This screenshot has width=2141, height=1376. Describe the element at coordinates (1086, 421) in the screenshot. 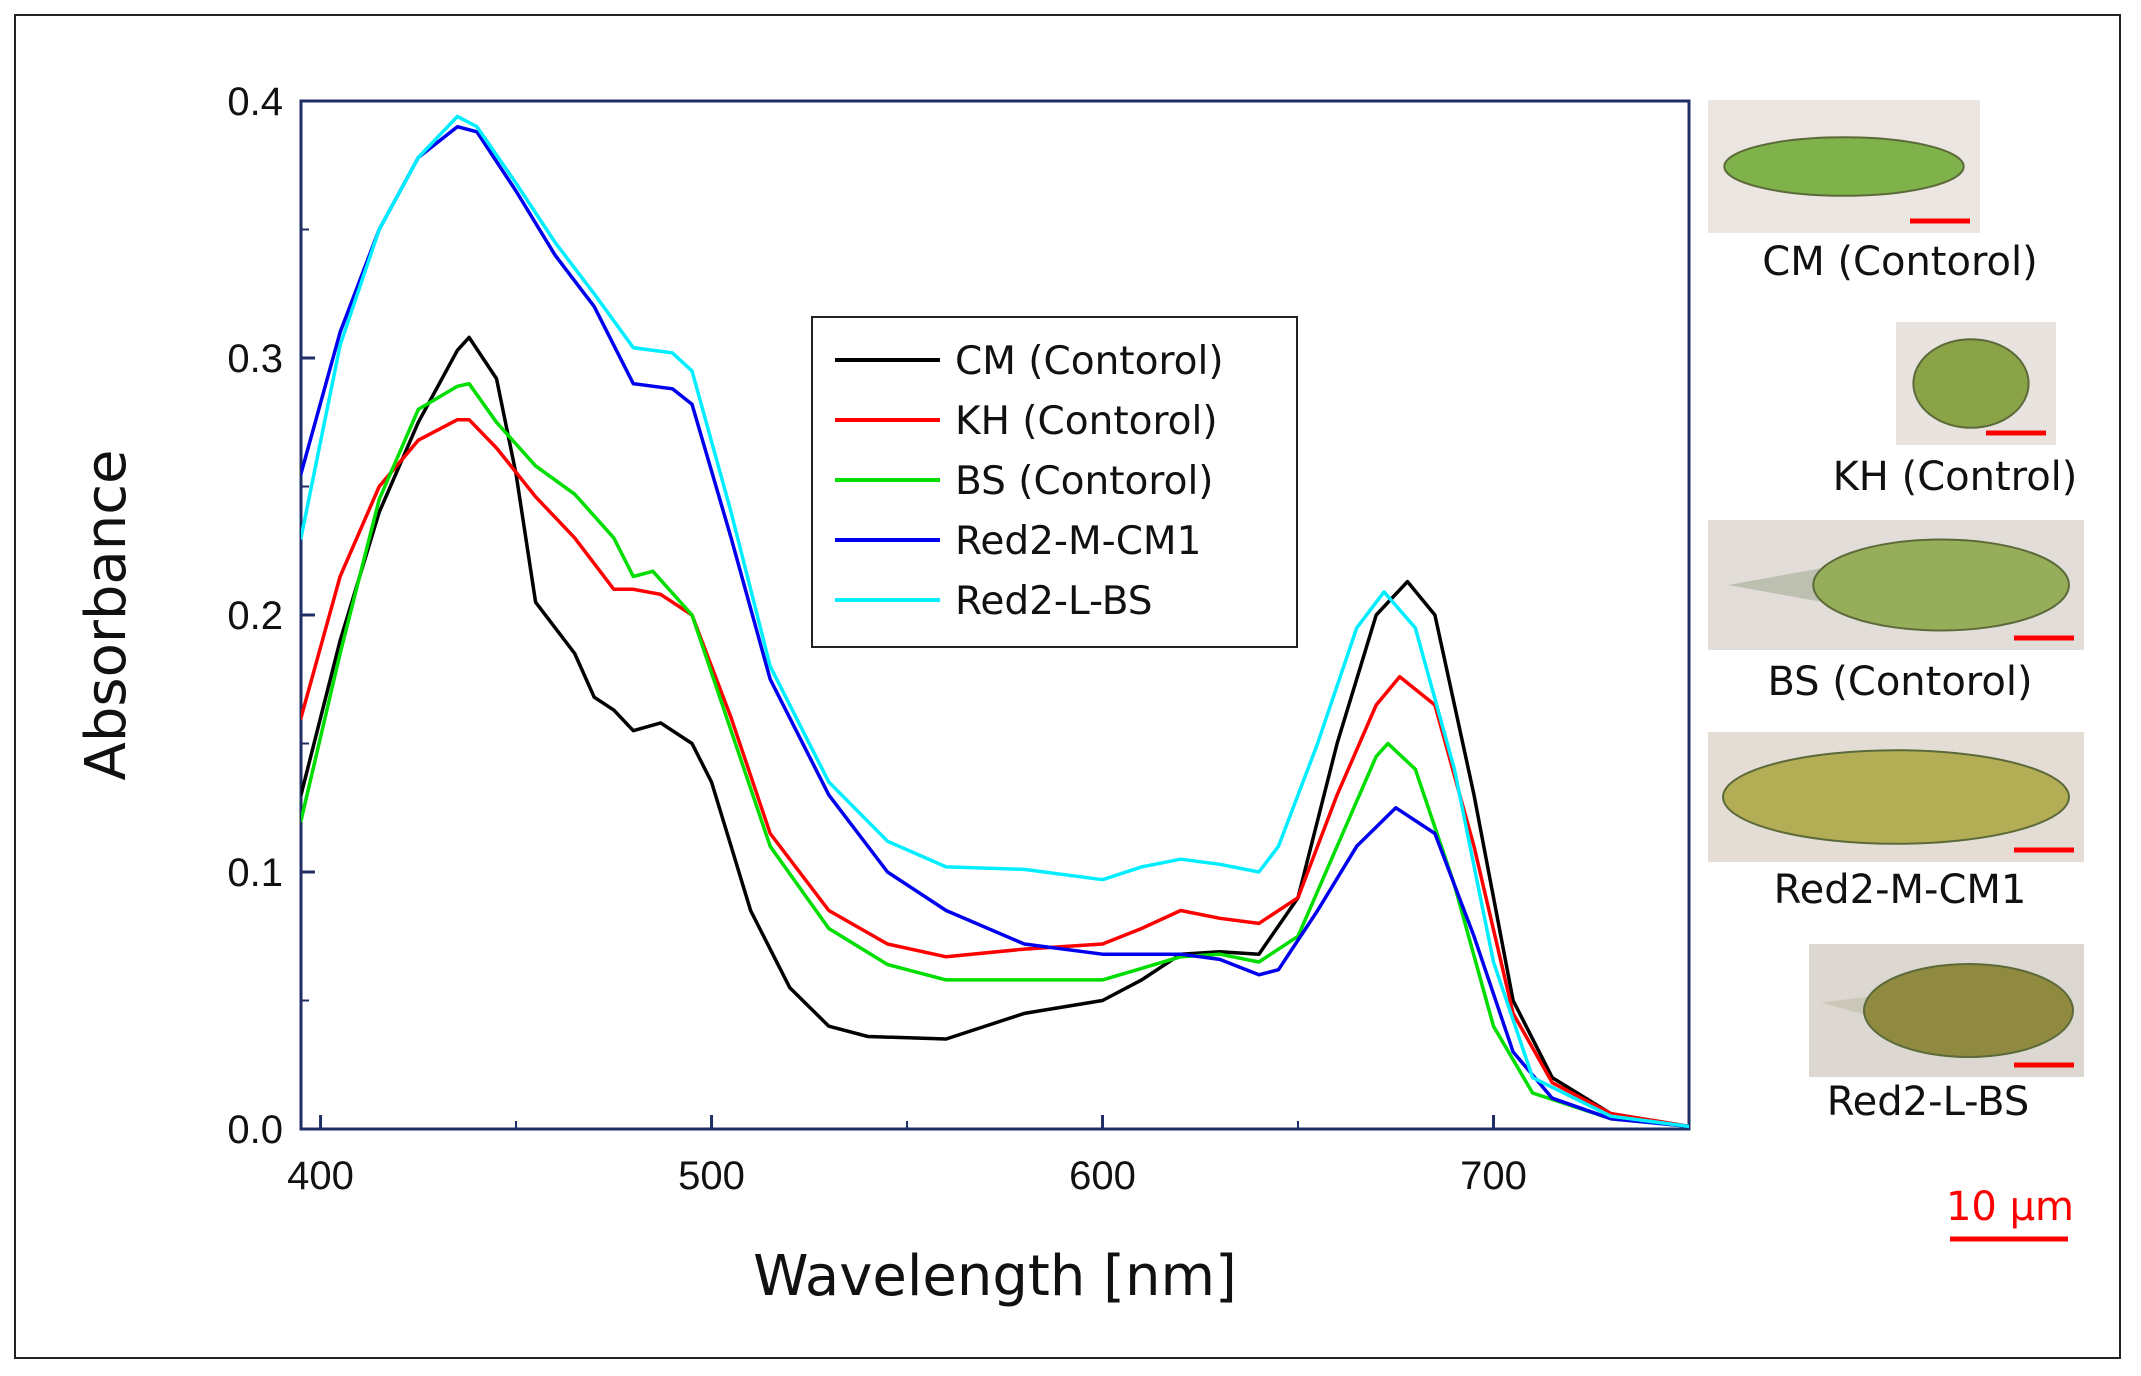

I see `legend-entry-label: KH (Contorol)` at that location.